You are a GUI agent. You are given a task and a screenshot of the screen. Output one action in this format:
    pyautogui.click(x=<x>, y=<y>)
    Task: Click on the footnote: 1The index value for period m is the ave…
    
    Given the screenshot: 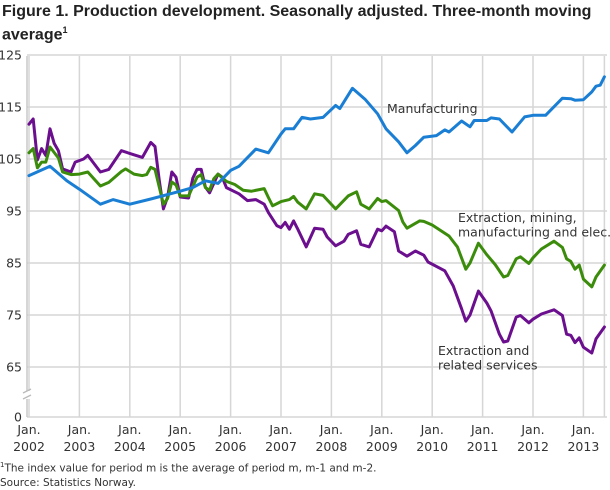 What is the action you would take?
    pyautogui.click(x=188, y=467)
    